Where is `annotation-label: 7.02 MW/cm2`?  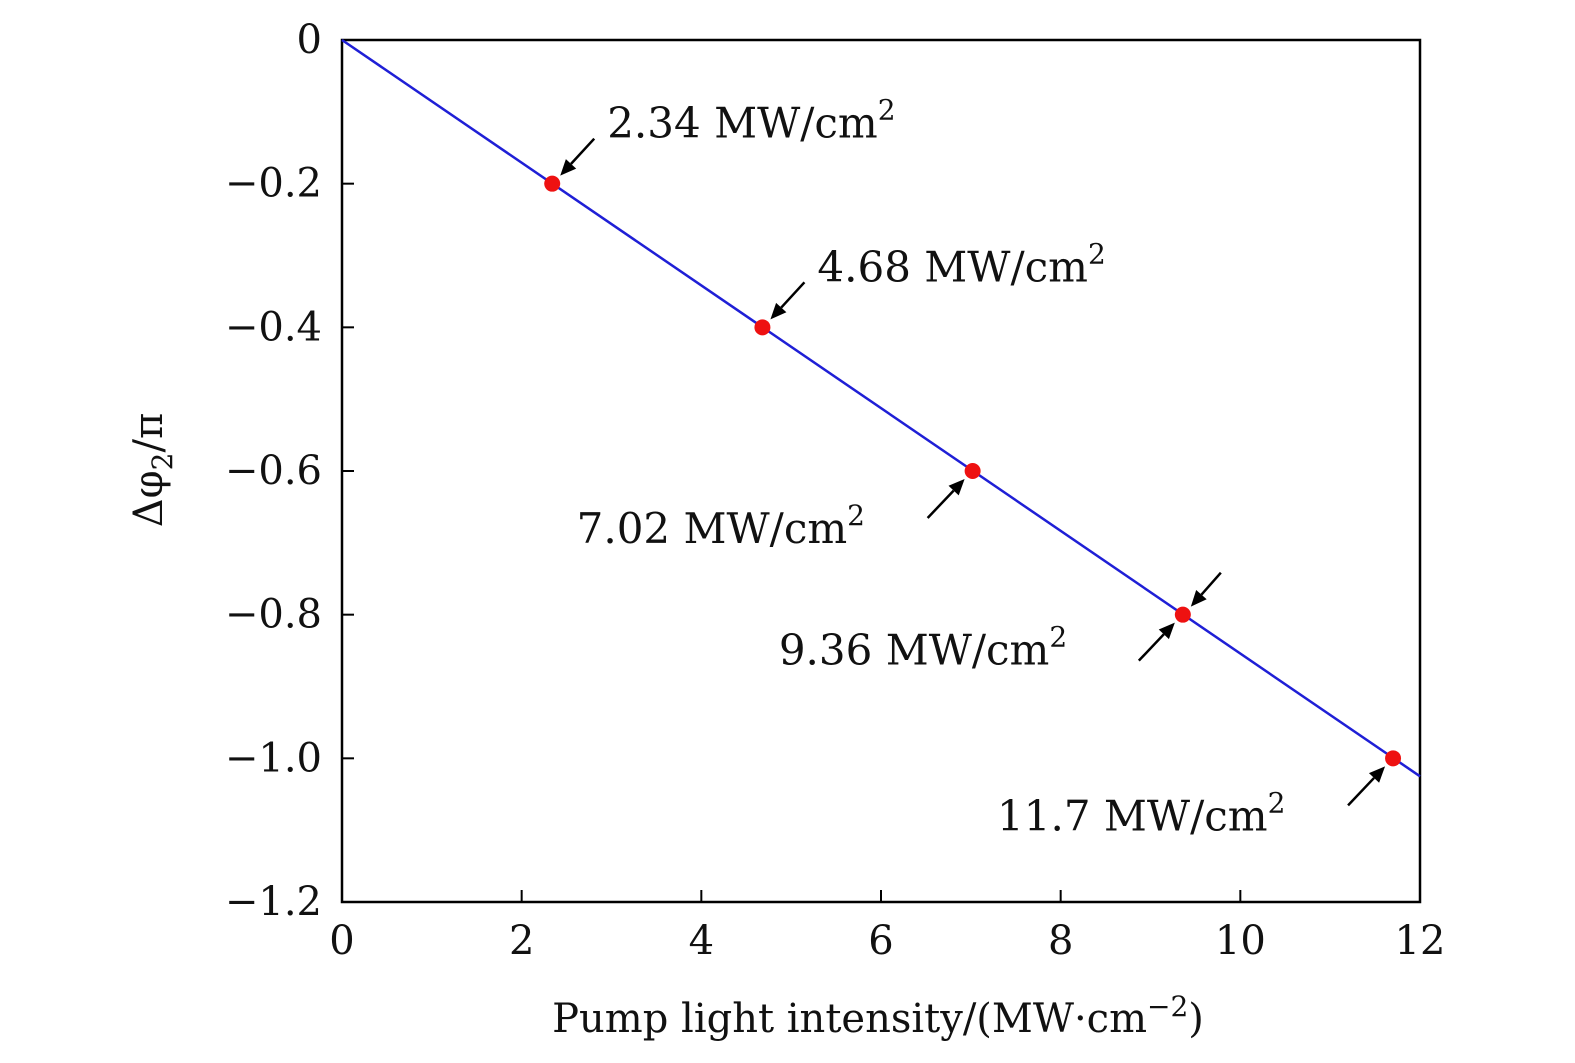 annotation-label: 7.02 MW/cm2 is located at coordinates (721, 526).